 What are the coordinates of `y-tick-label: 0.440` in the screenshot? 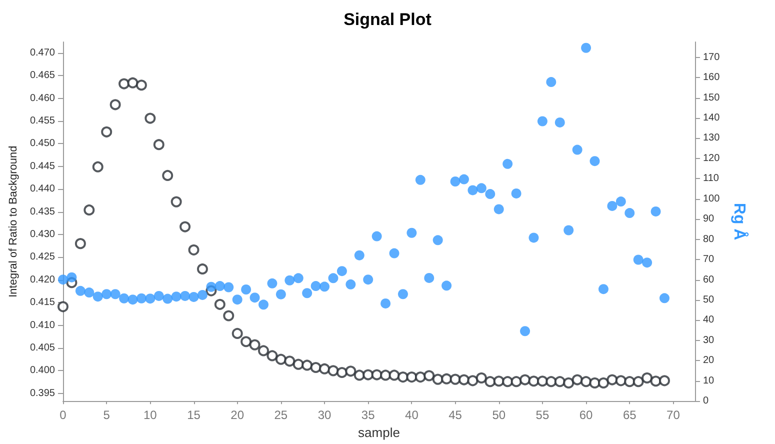 It's located at (43, 189).